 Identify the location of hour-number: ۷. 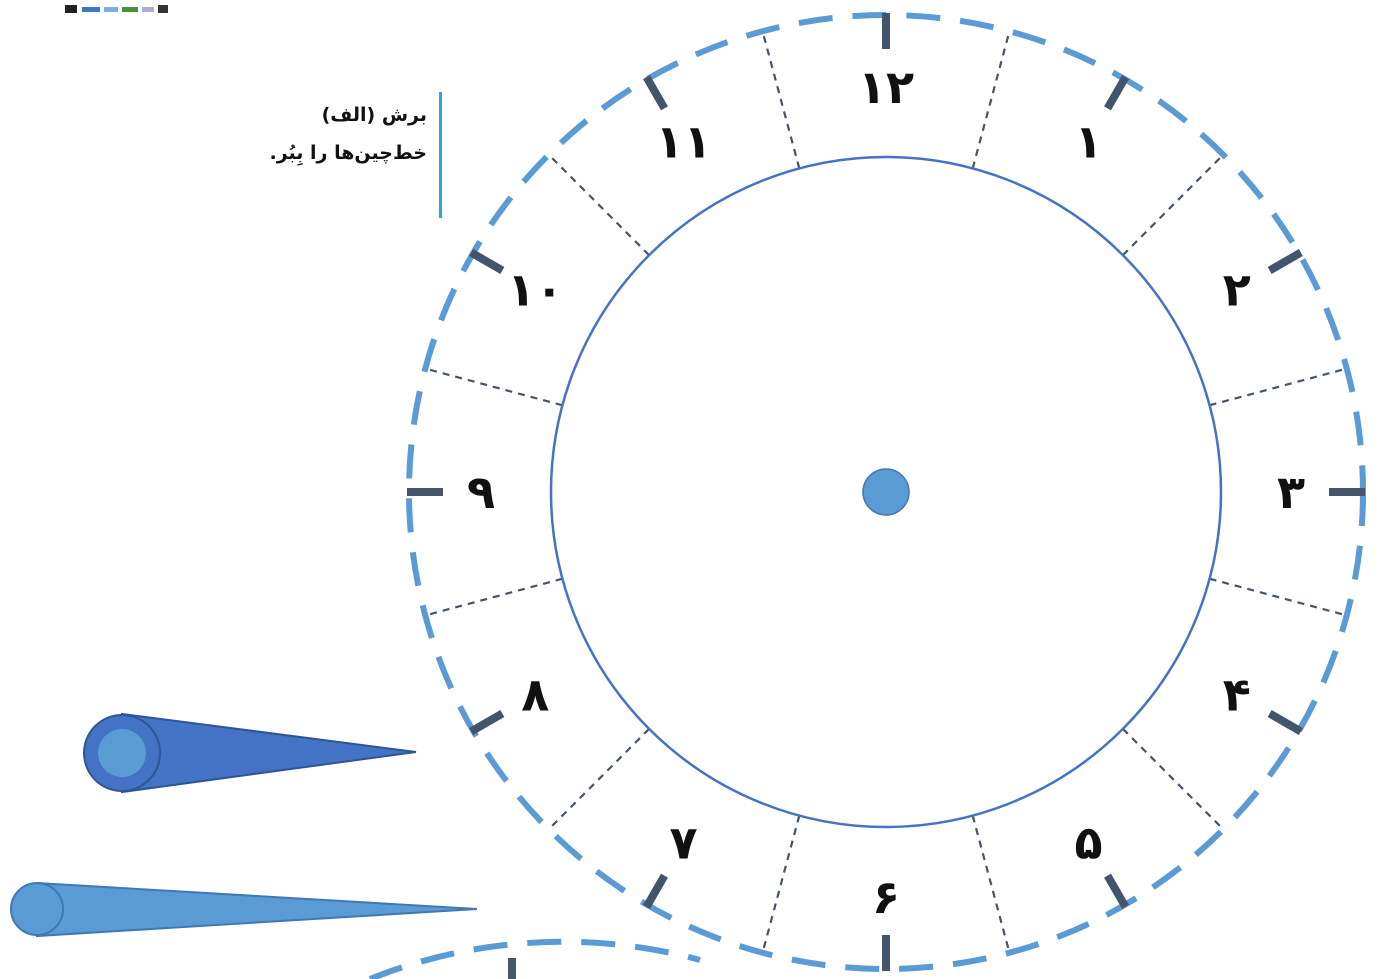
(683, 843).